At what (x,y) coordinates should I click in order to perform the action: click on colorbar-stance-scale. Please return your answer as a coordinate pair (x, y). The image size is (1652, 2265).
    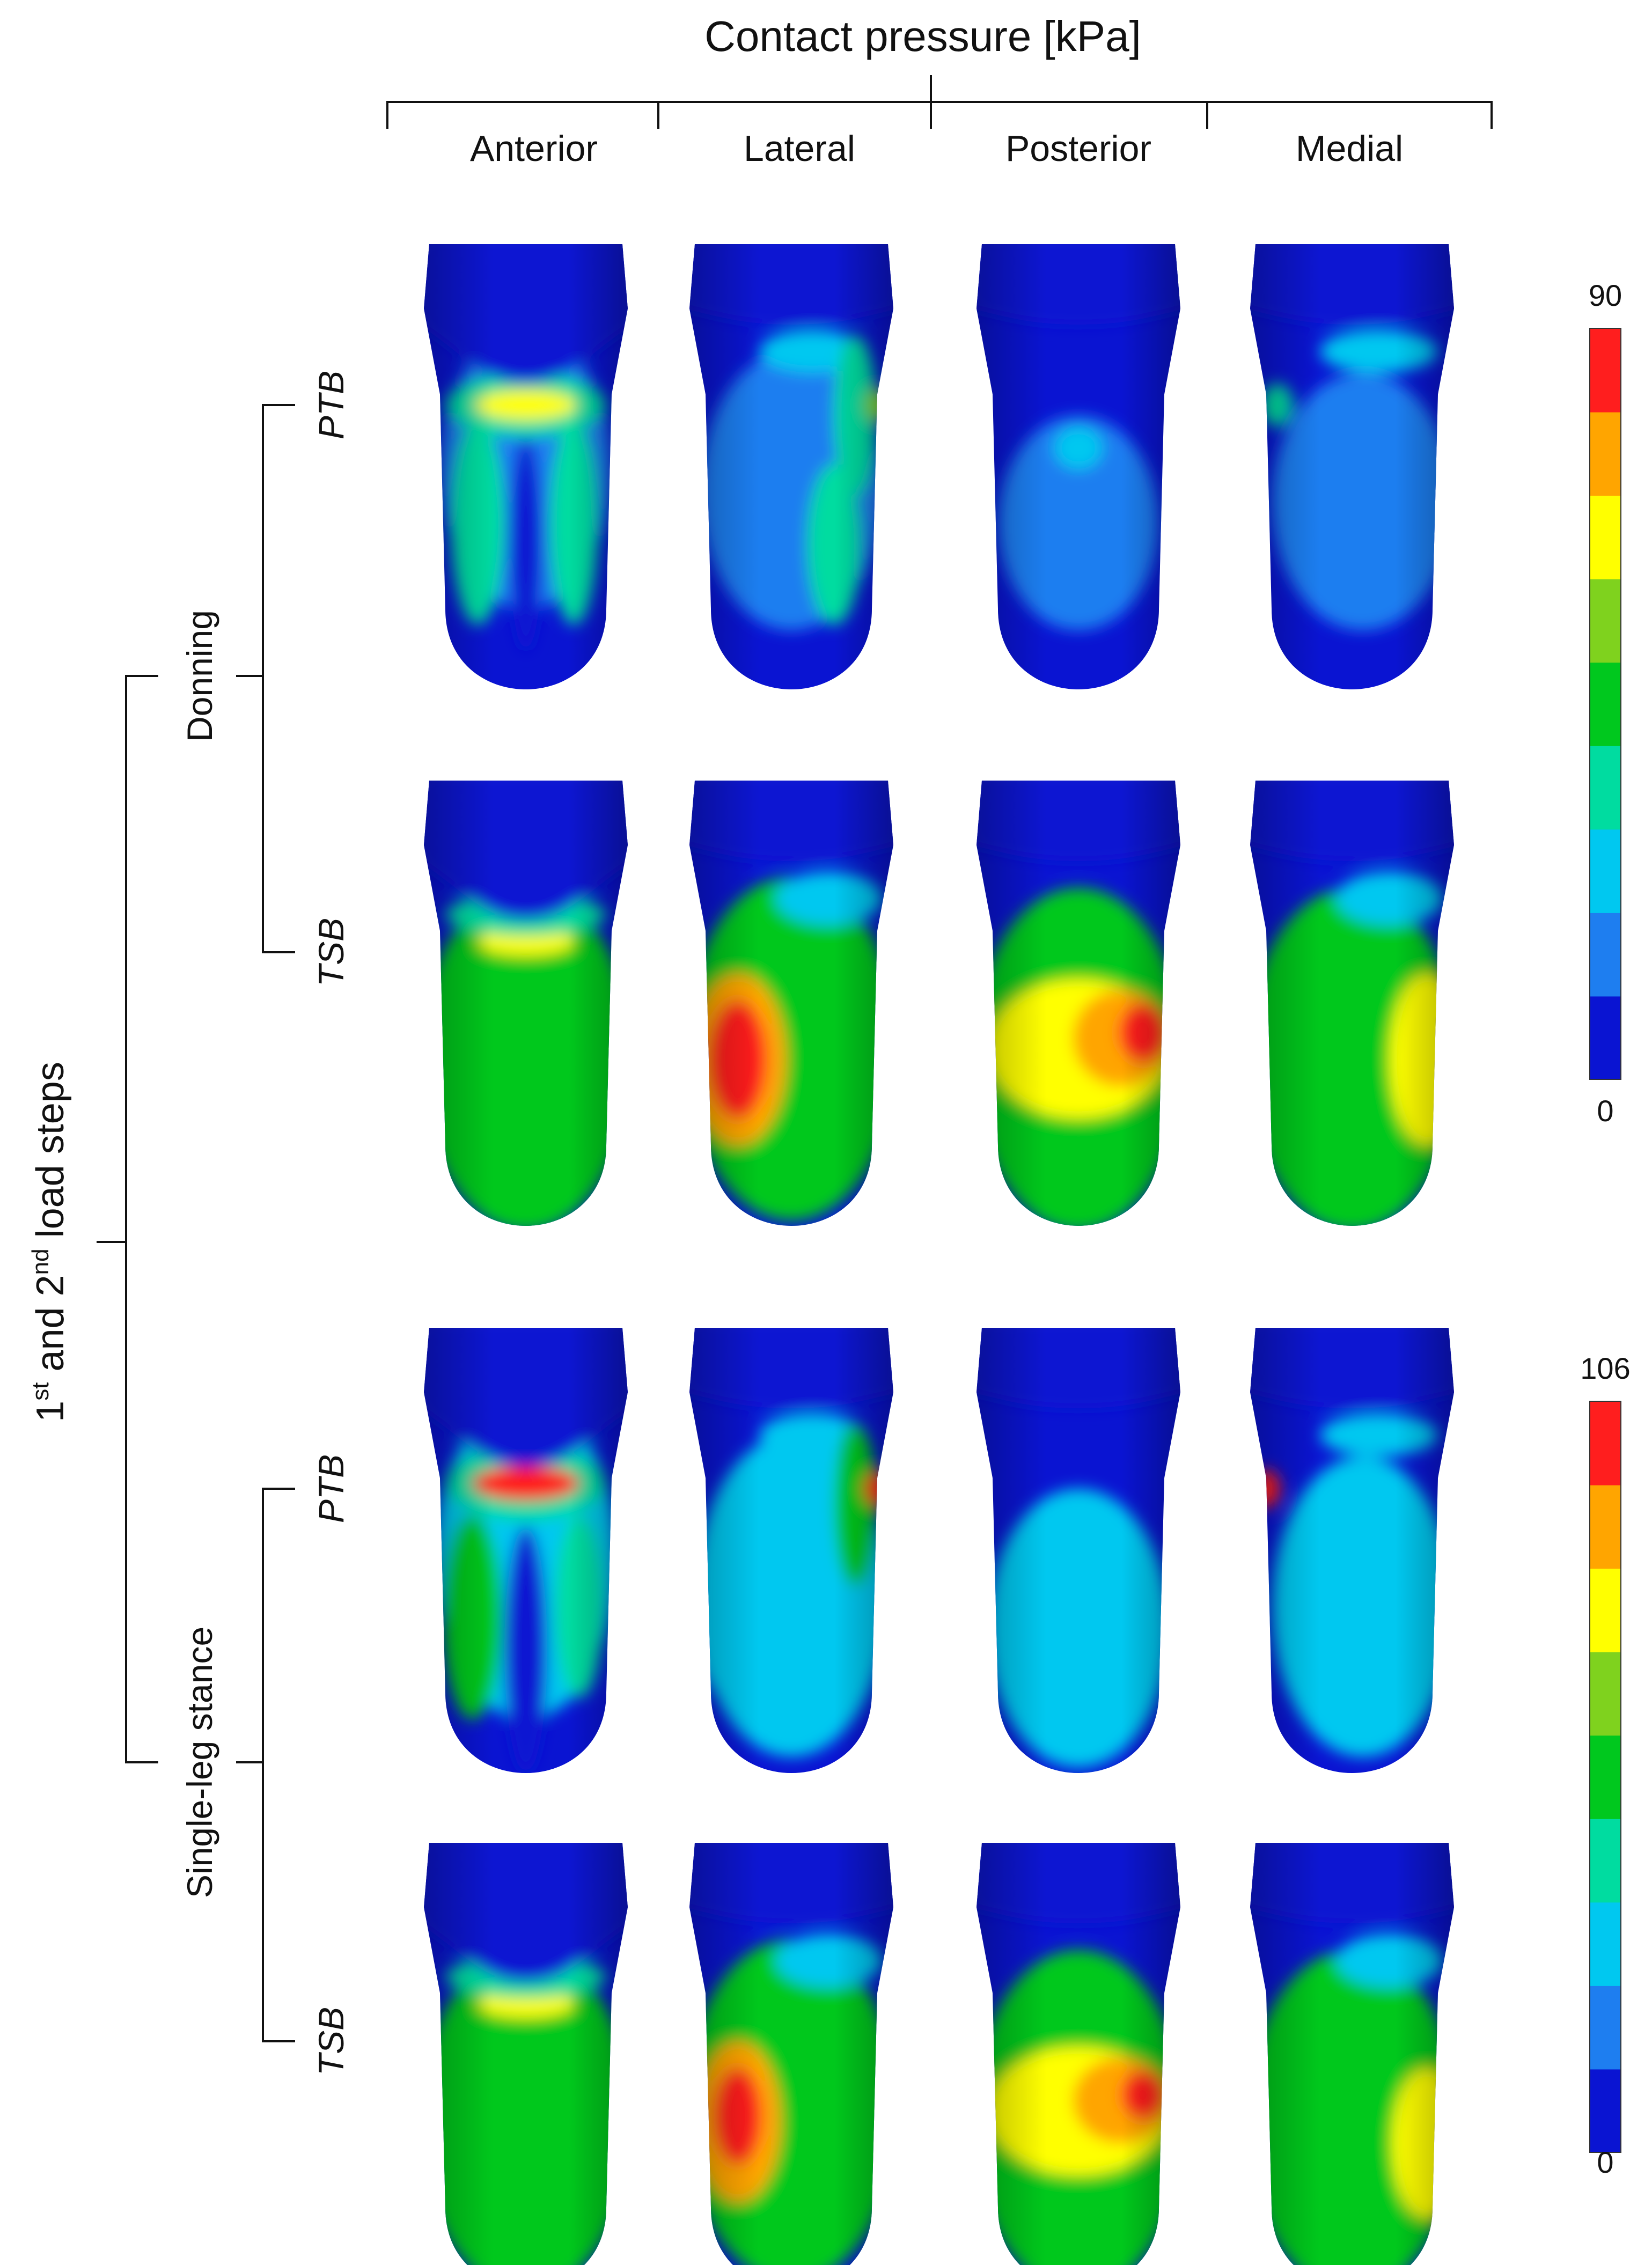
    Looking at the image, I should click on (1605, 1777).